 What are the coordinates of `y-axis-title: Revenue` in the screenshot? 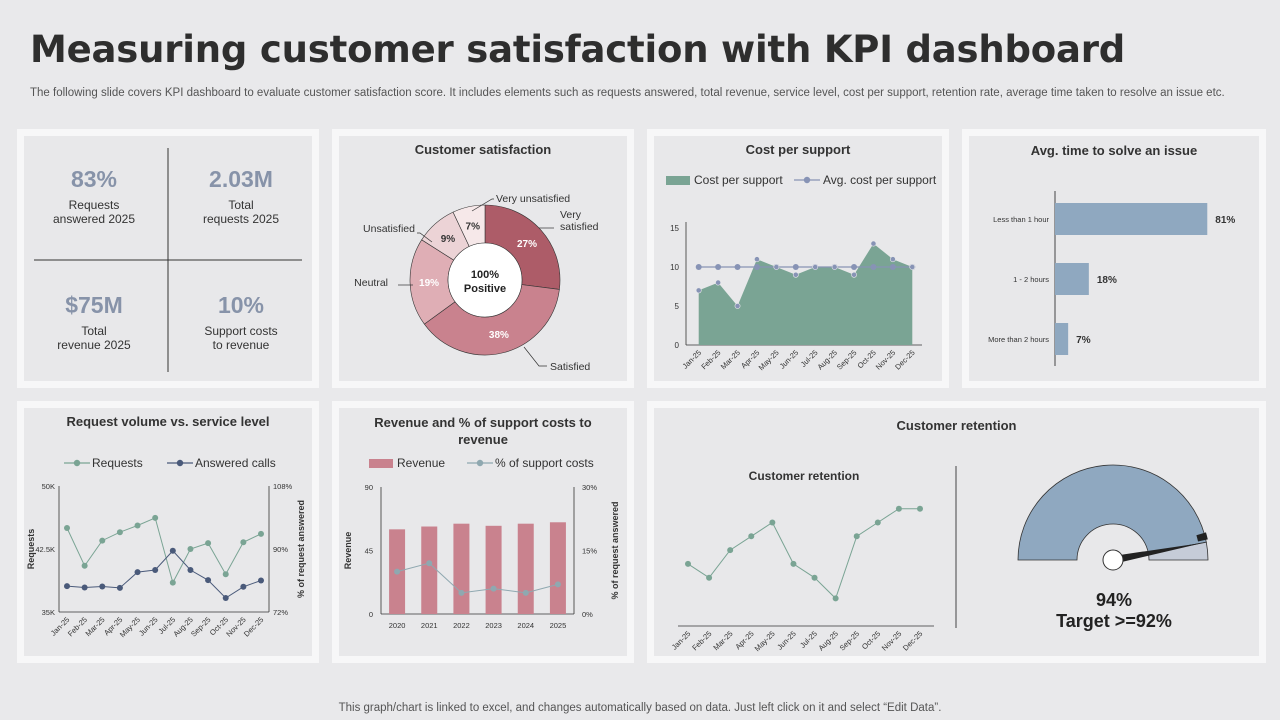 It's located at (348, 551).